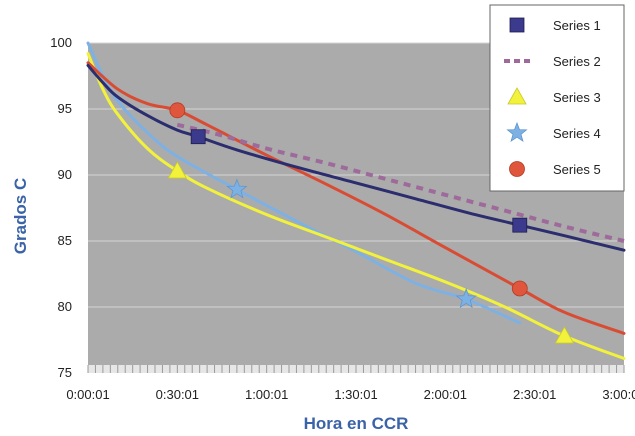 The height and width of the screenshot is (436, 635). I want to click on series-4-legend-label: Series 4, so click(577, 133).